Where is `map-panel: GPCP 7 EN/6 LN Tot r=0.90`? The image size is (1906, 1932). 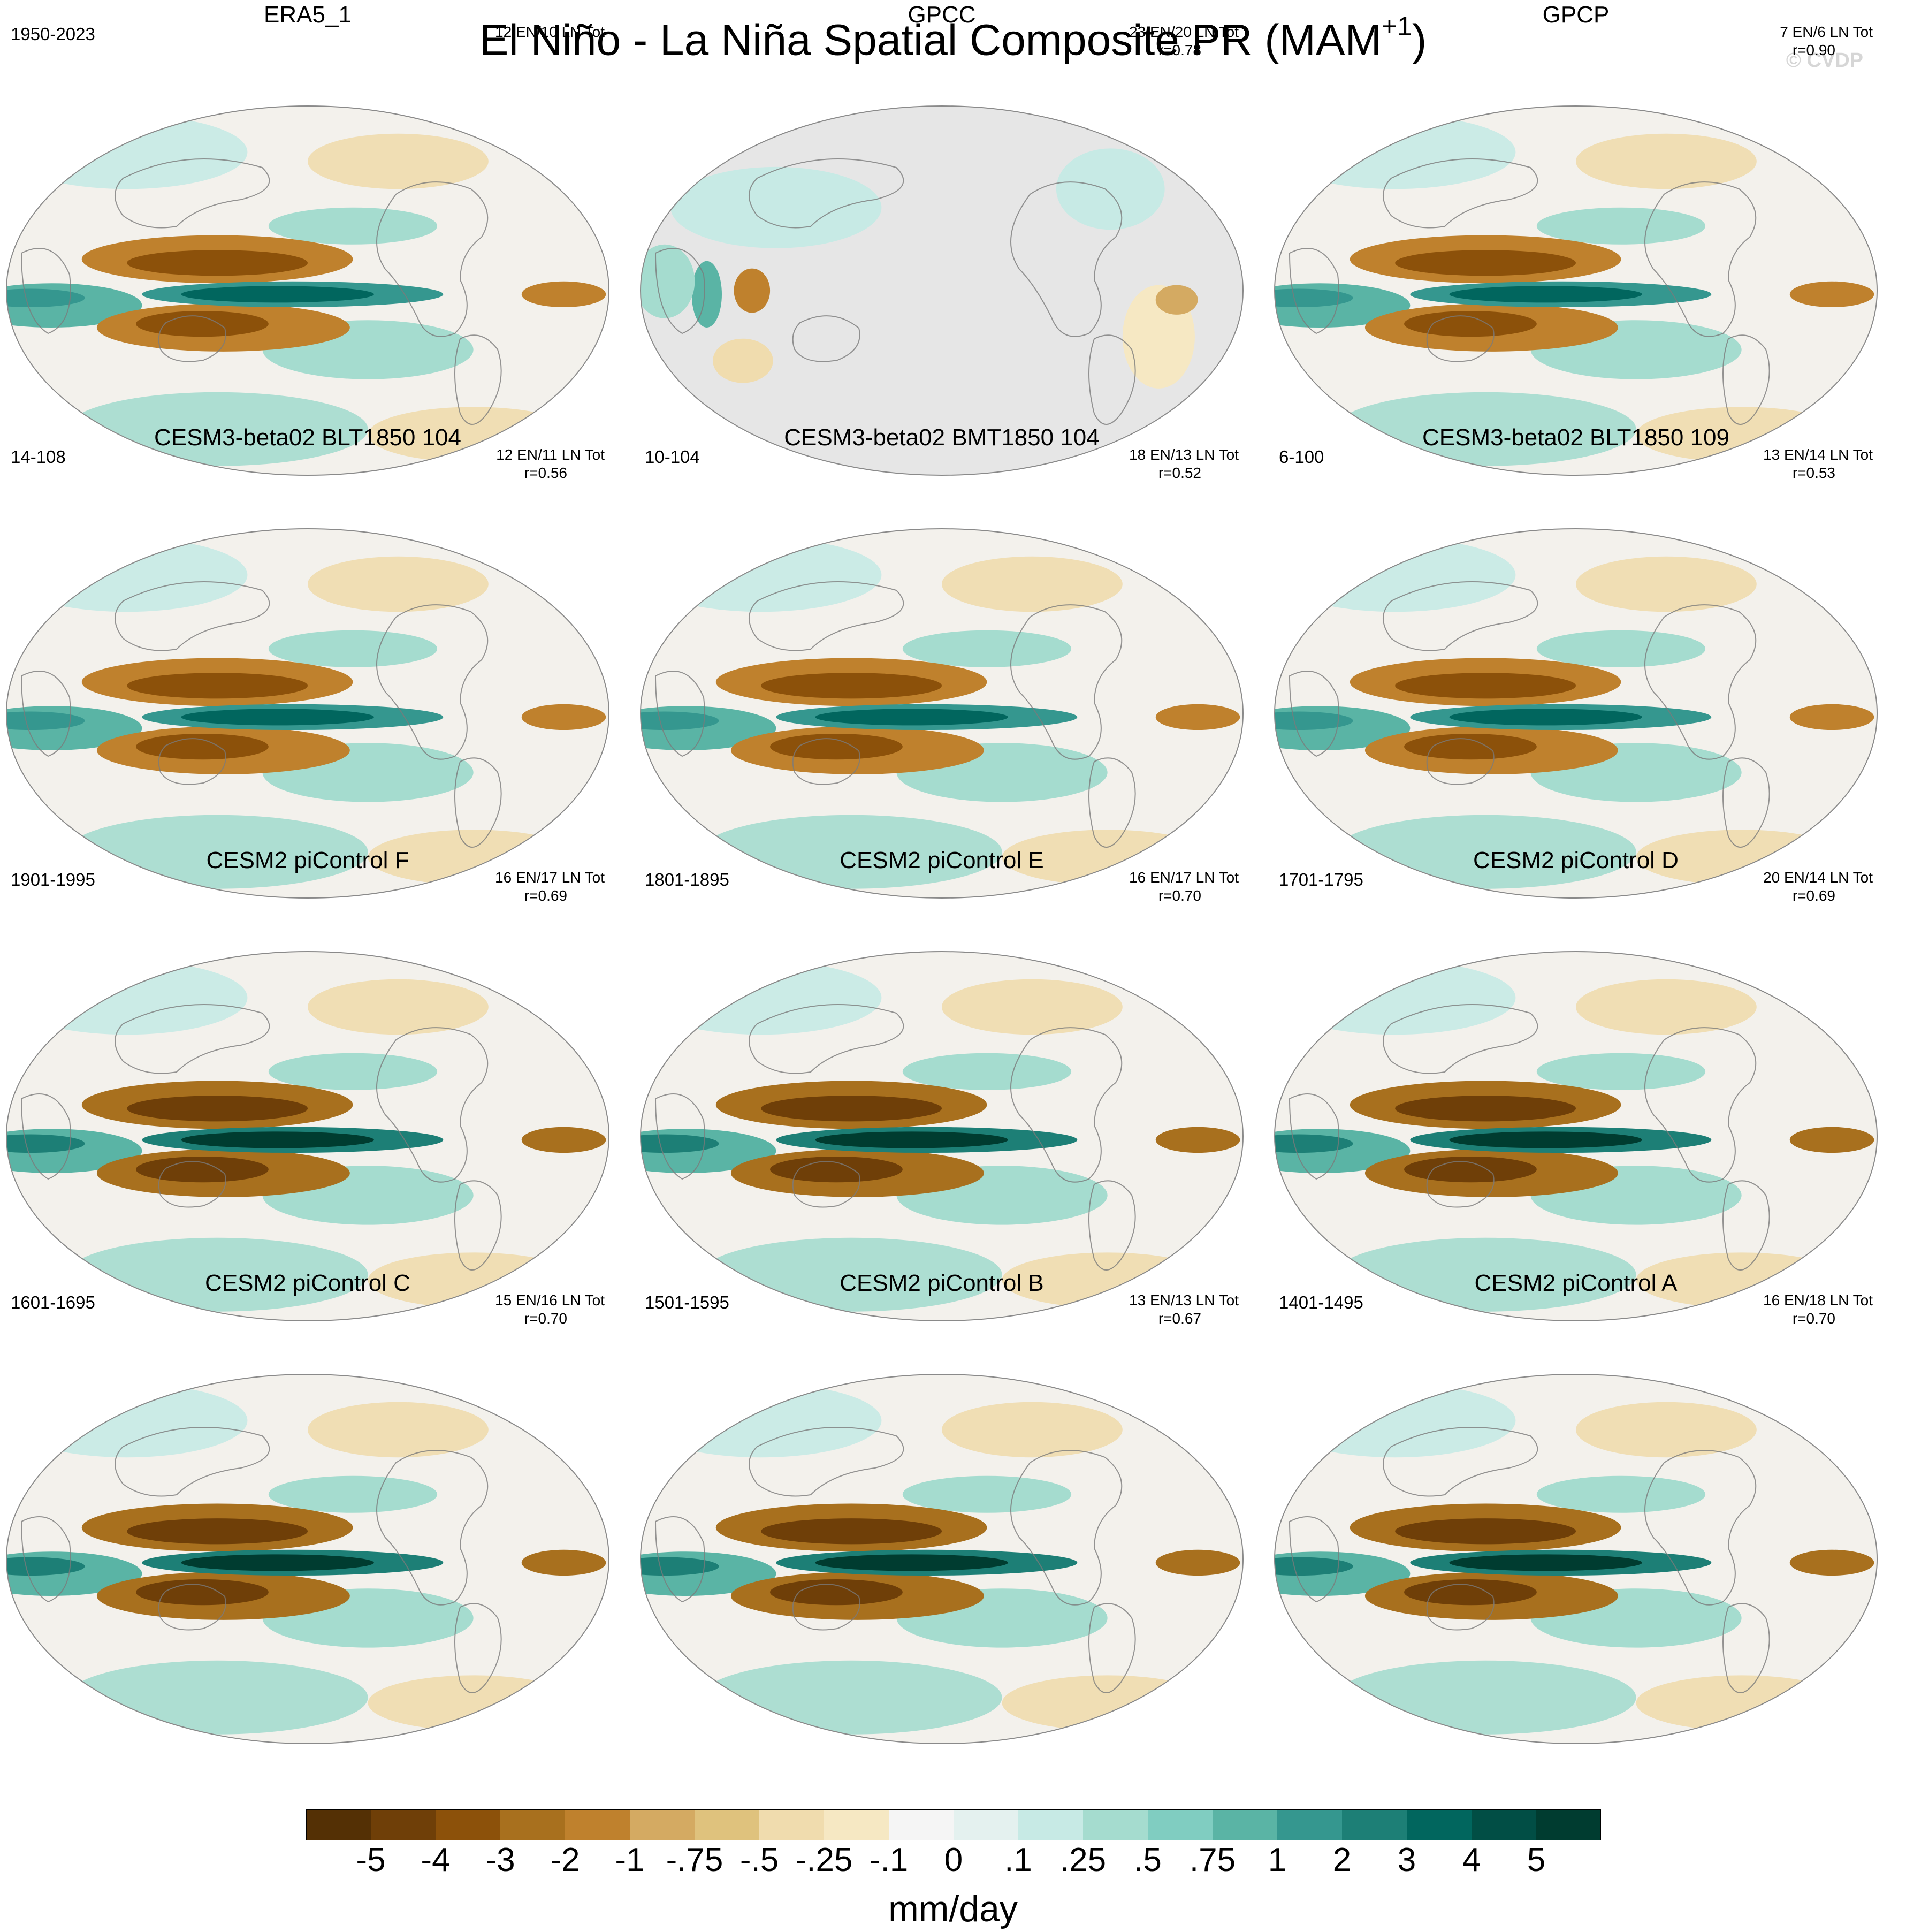
map-panel: GPCP 7 EN/6 LN Tot r=0.90 is located at coordinates (1576, 239).